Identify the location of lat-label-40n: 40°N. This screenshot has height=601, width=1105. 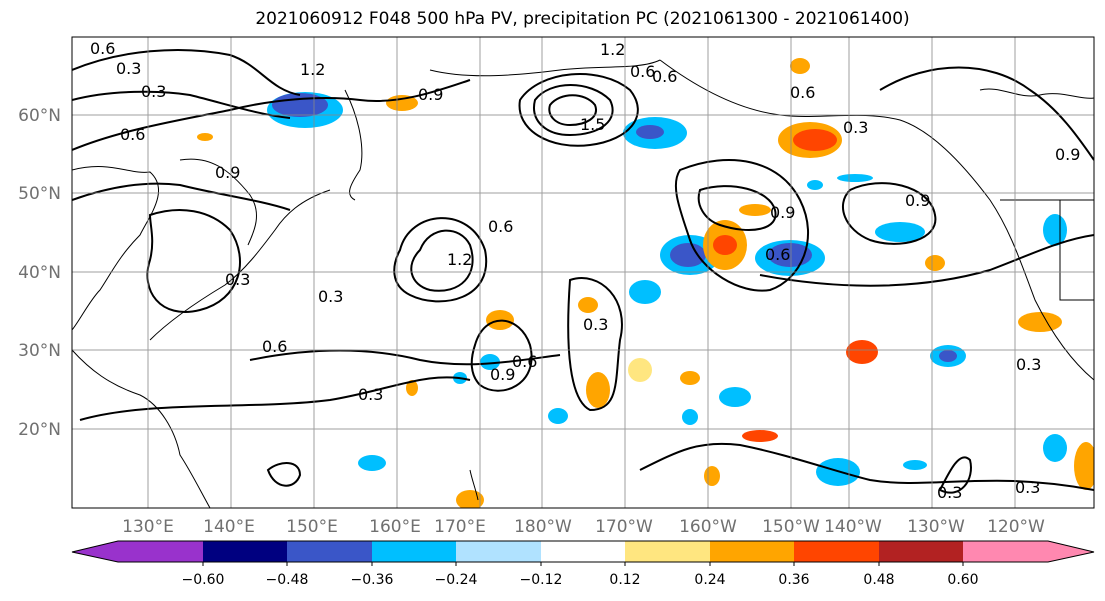
(39, 273).